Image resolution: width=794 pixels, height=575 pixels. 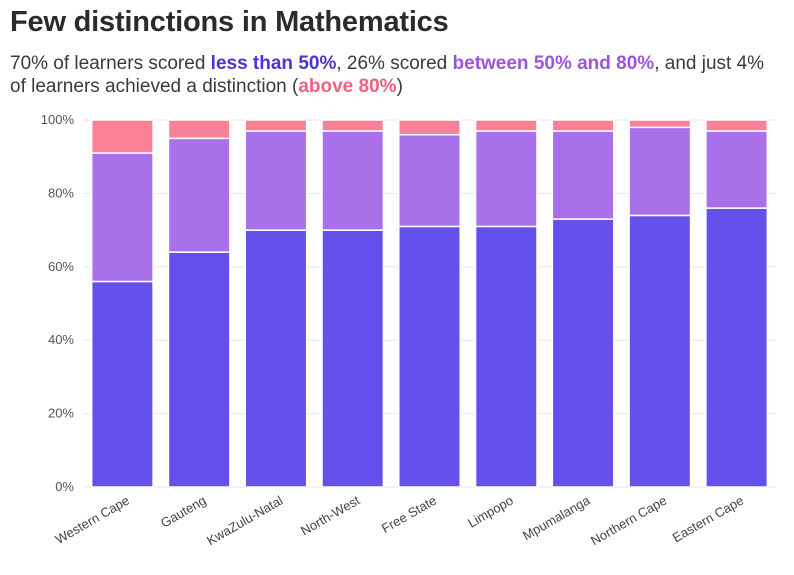 What do you see at coordinates (61, 339) in the screenshot?
I see `y-tick-label: 40%` at bounding box center [61, 339].